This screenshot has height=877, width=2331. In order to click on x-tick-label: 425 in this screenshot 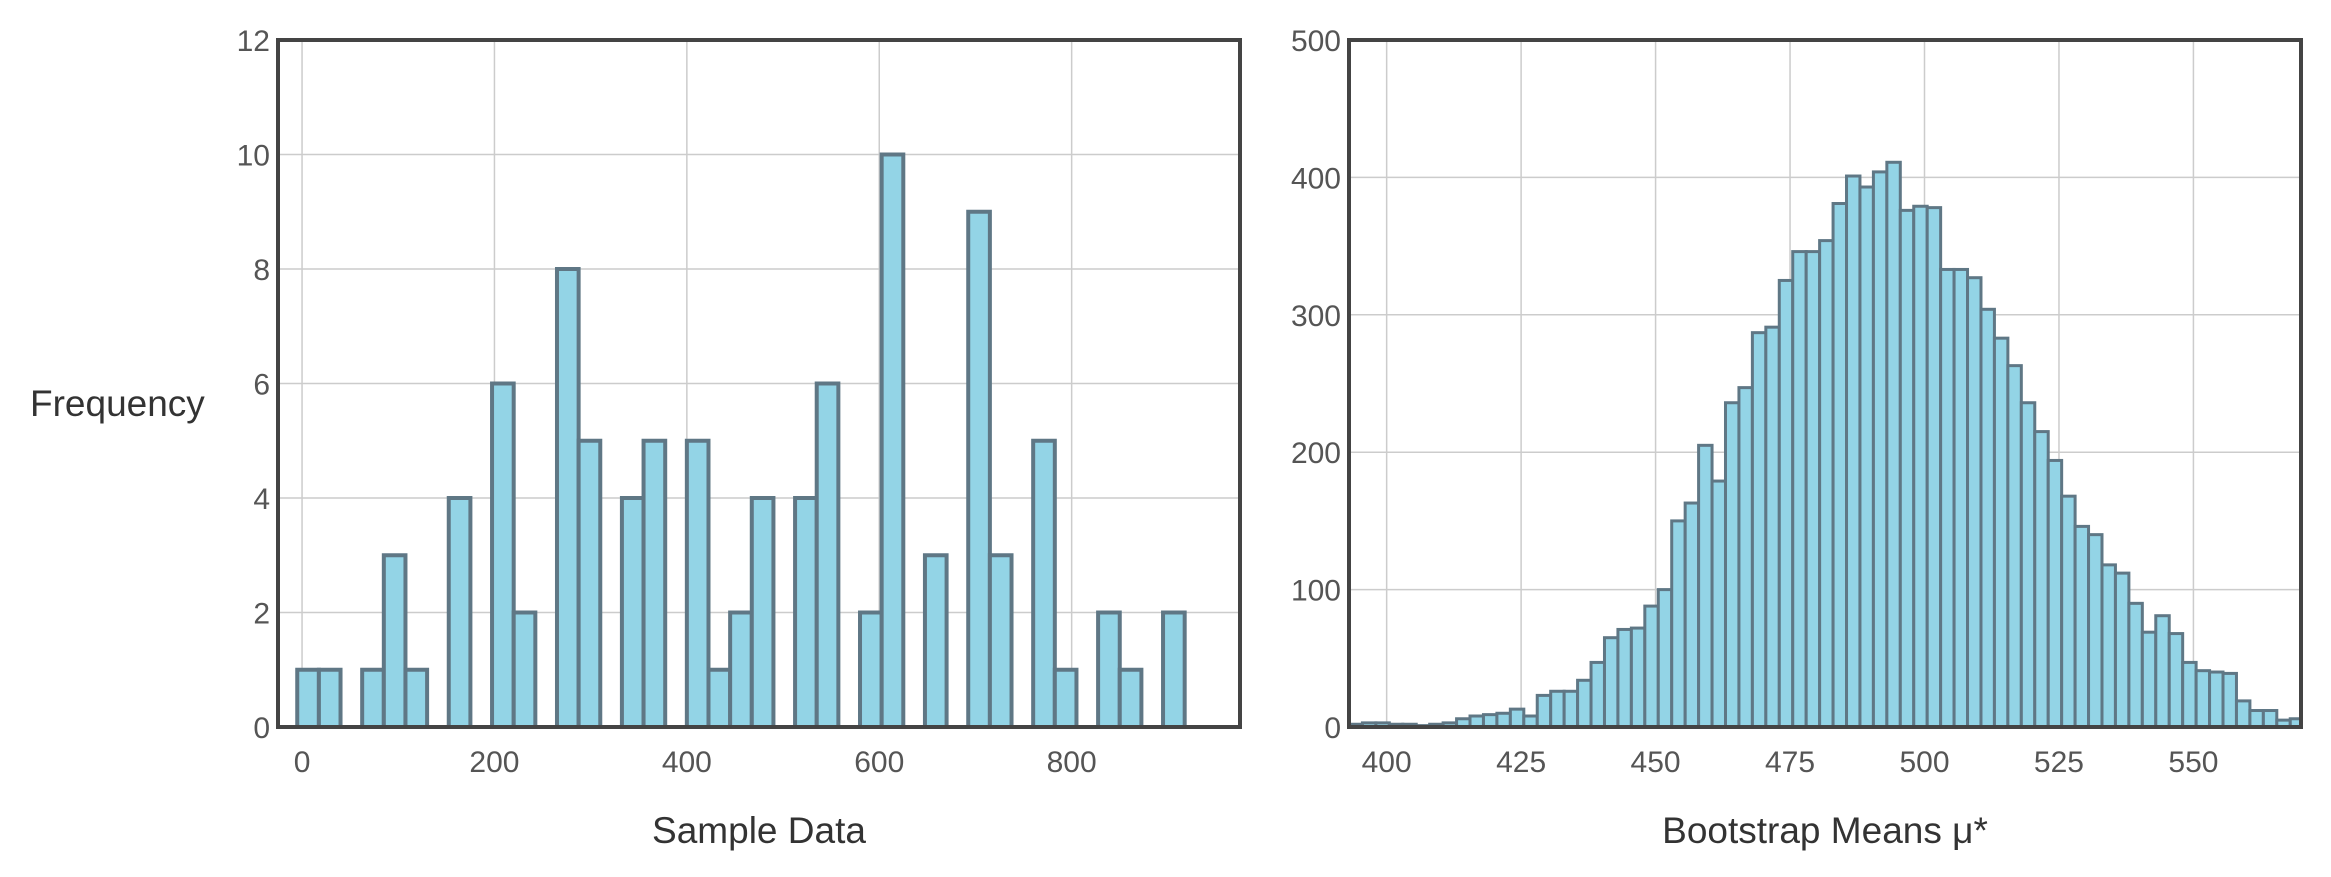, I will do `click(1521, 762)`.